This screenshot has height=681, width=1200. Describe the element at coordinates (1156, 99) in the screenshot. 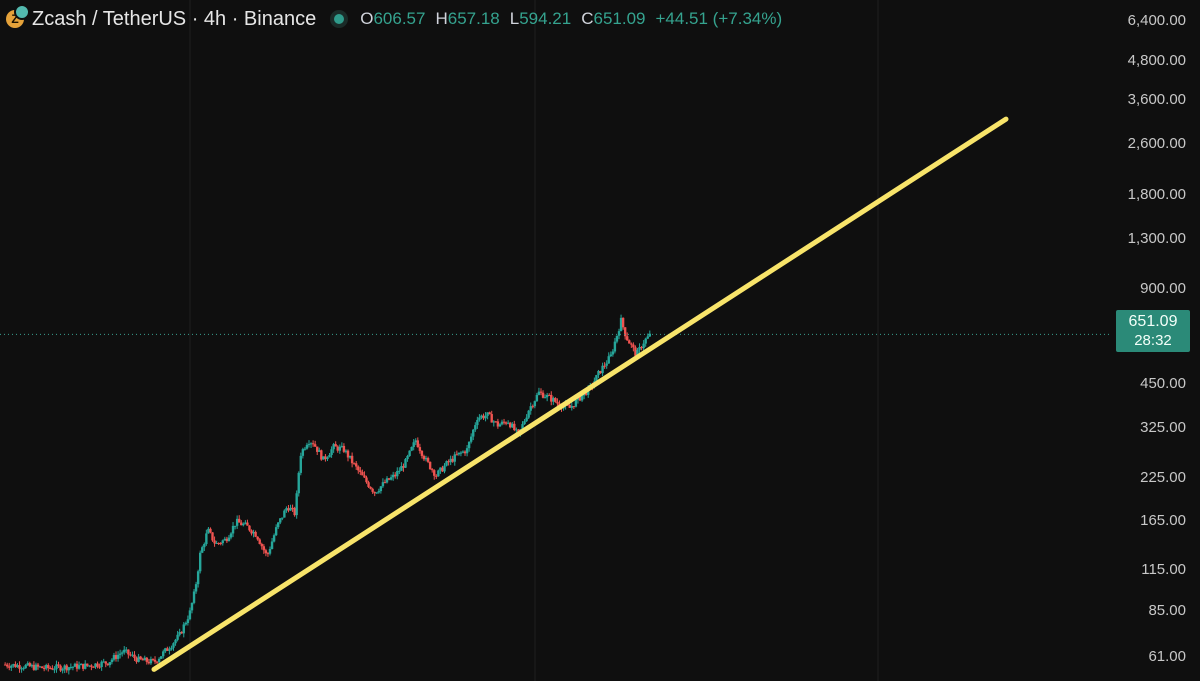

I see `y-tick-label: 3,600.00` at that location.